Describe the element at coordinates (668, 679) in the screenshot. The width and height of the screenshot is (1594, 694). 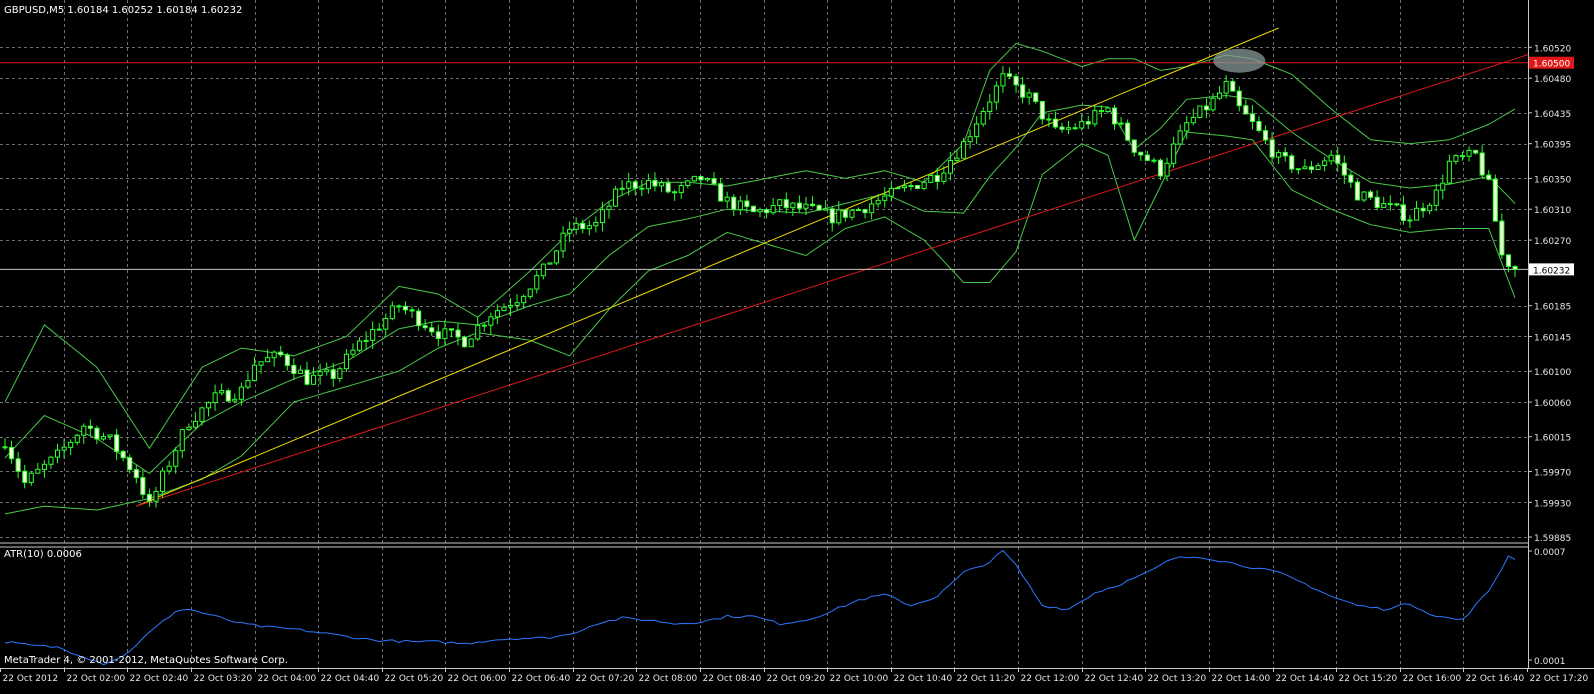
I see `time-tick-label: 22 Oct 08:00` at that location.